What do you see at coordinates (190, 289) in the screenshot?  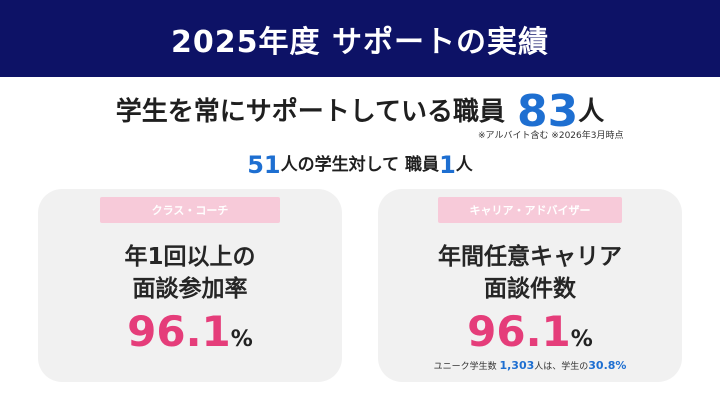 I see `class-coach-title-line2: 面談参加率` at bounding box center [190, 289].